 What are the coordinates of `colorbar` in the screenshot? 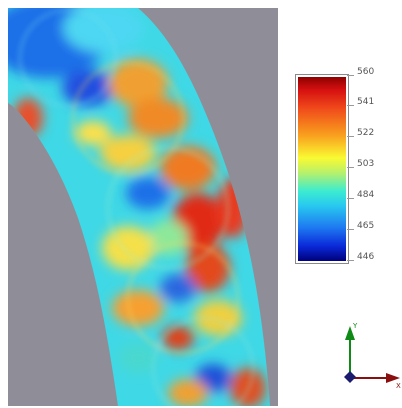 It's located at (322, 169).